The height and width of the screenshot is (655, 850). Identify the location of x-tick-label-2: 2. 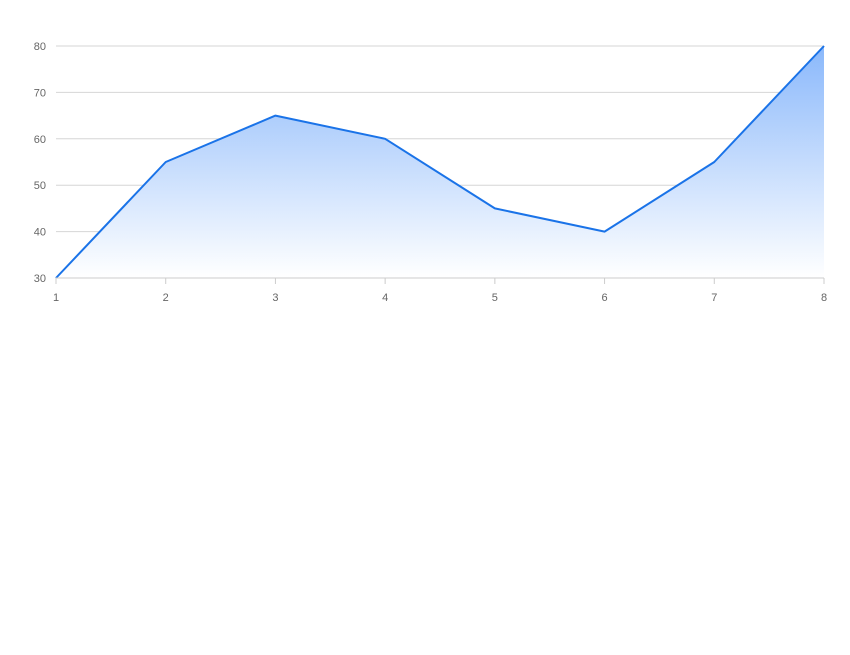
(166, 298).